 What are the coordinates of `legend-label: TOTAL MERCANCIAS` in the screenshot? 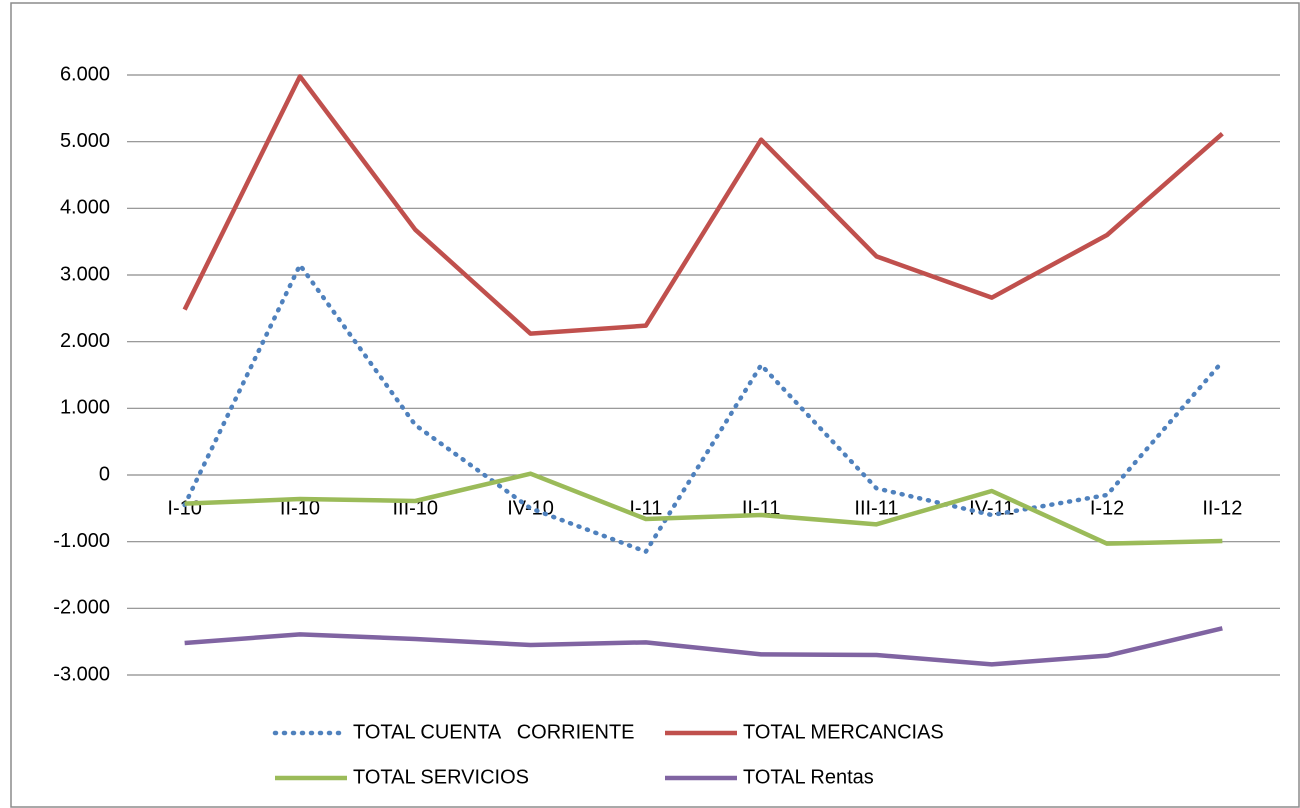 It's located at (843, 732).